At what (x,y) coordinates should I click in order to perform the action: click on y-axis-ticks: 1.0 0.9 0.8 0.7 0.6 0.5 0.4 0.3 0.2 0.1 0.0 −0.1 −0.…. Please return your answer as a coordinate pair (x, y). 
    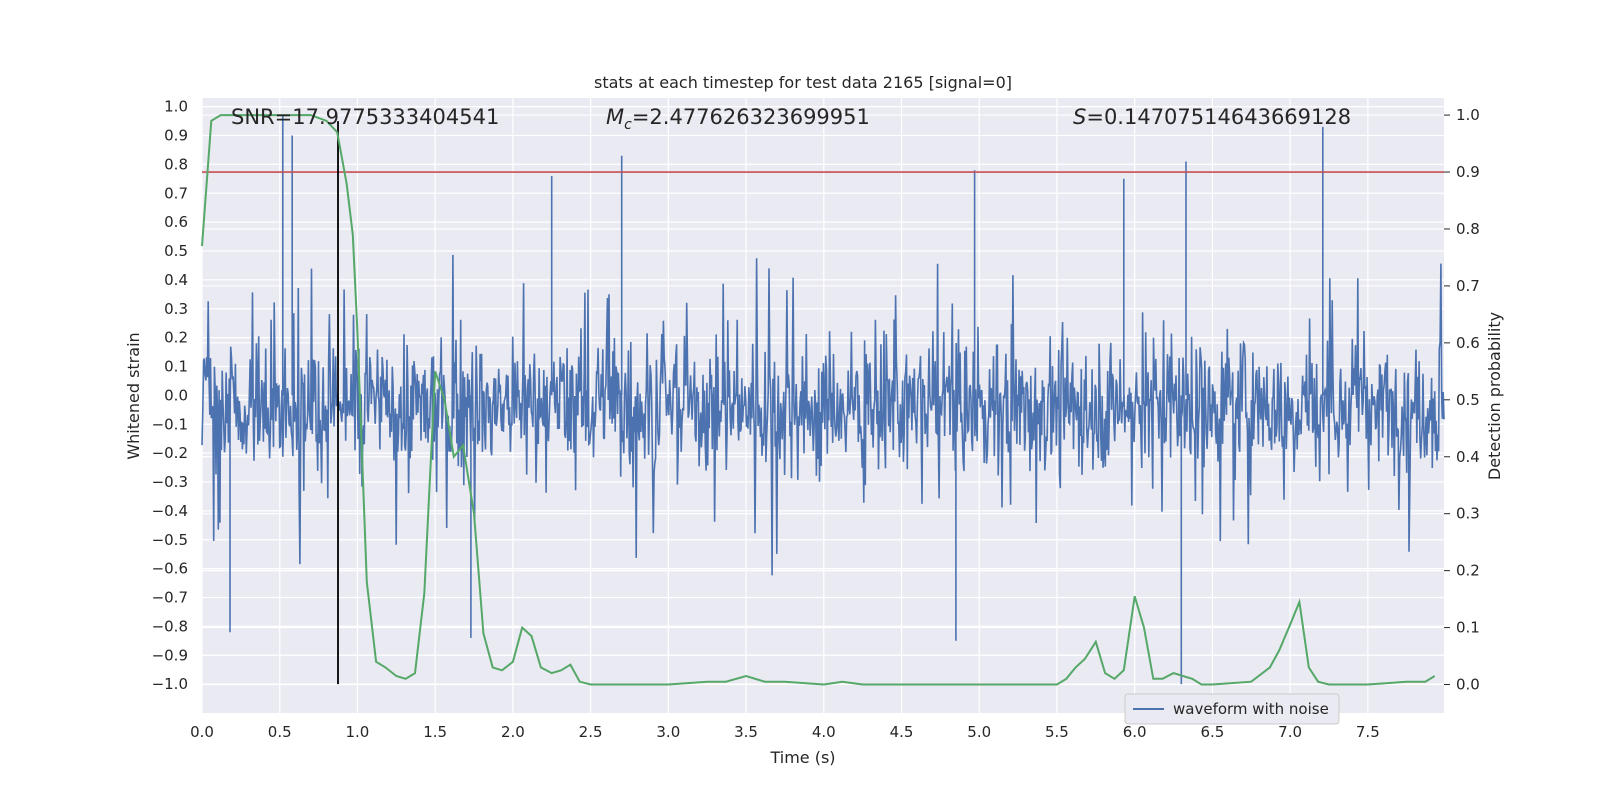
    Looking at the image, I should click on (170, 395).